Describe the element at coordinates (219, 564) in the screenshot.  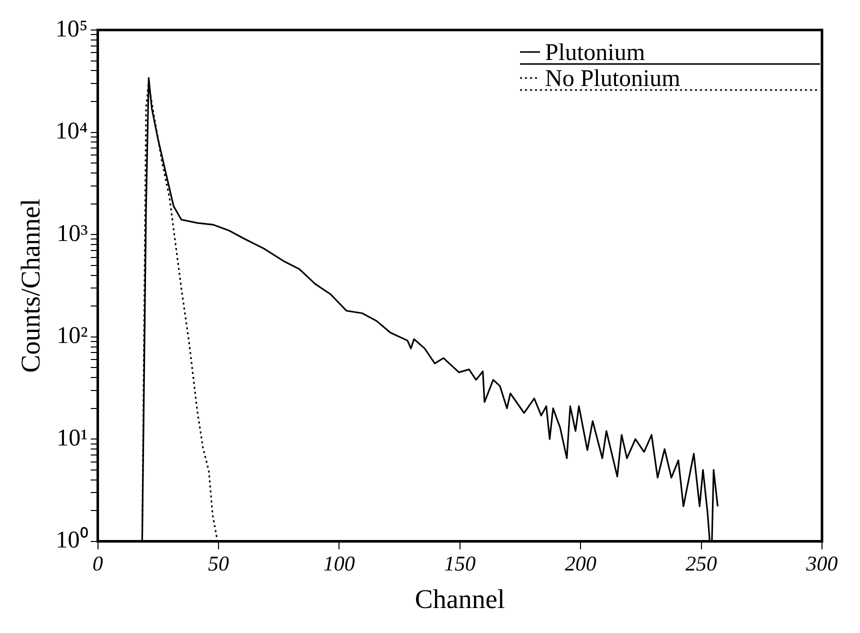
I see `x-tick-label: 50` at that location.